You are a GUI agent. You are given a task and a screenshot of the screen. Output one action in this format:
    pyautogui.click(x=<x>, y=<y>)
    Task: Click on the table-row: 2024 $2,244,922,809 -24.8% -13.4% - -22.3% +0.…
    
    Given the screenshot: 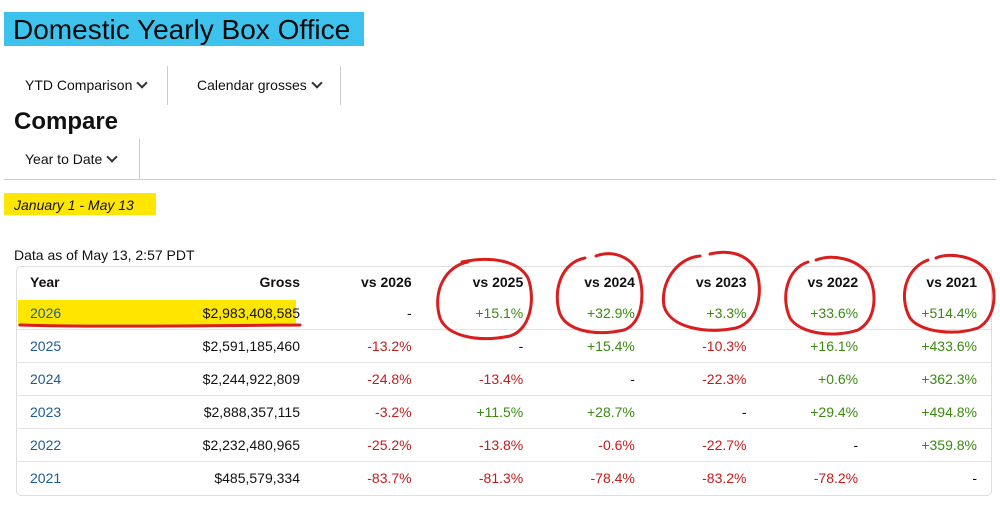 What is the action you would take?
    pyautogui.click(x=503, y=379)
    